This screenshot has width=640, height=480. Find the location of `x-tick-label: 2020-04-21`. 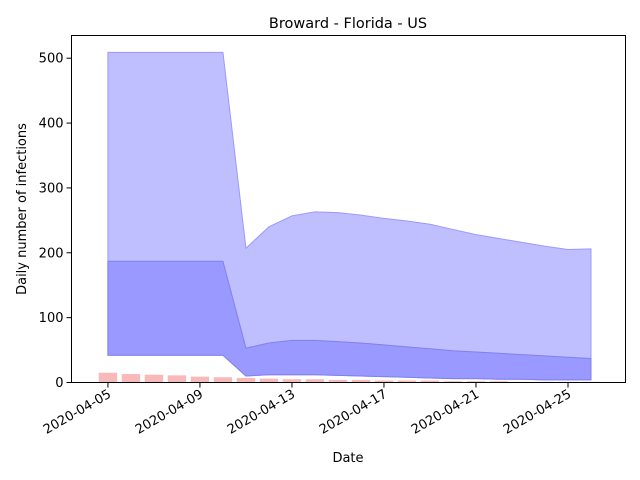

x-tick-label: 2020-04-21 is located at coordinates (445, 412).